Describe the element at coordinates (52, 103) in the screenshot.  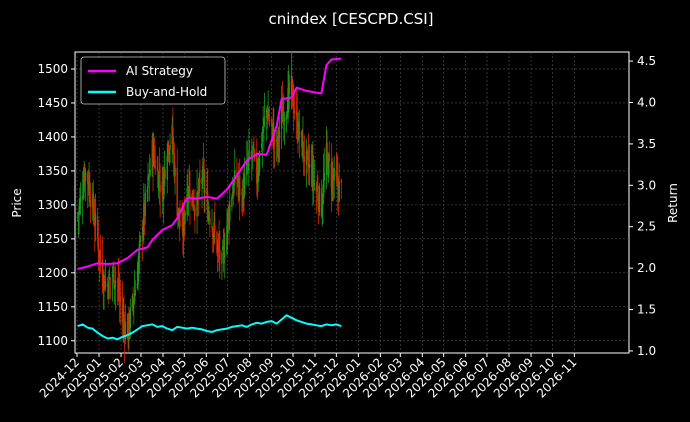
I see `y-left-tick-label: 1450` at that location.